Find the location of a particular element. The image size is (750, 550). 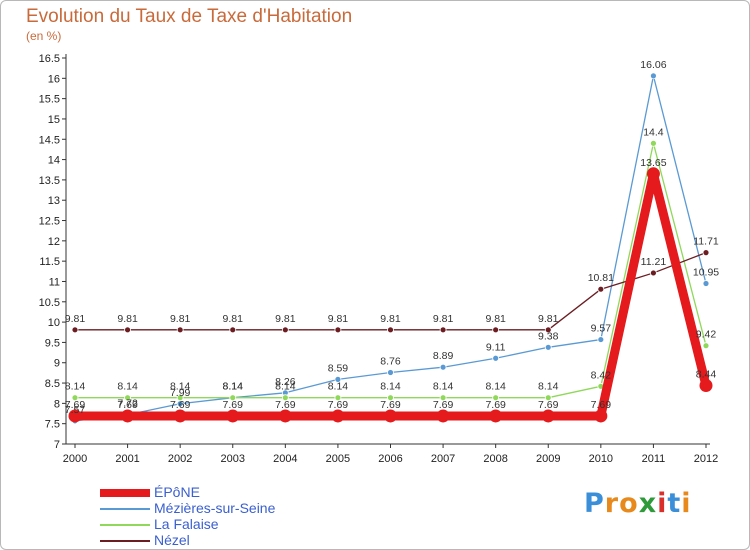

y-tick-label: 9.5 is located at coordinates (52, 343).